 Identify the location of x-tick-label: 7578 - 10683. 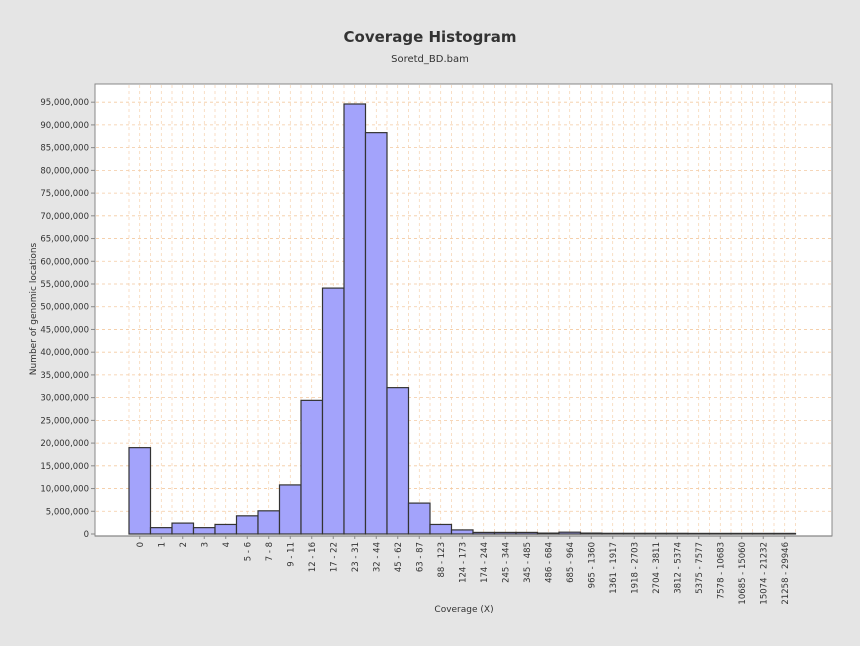
(721, 570).